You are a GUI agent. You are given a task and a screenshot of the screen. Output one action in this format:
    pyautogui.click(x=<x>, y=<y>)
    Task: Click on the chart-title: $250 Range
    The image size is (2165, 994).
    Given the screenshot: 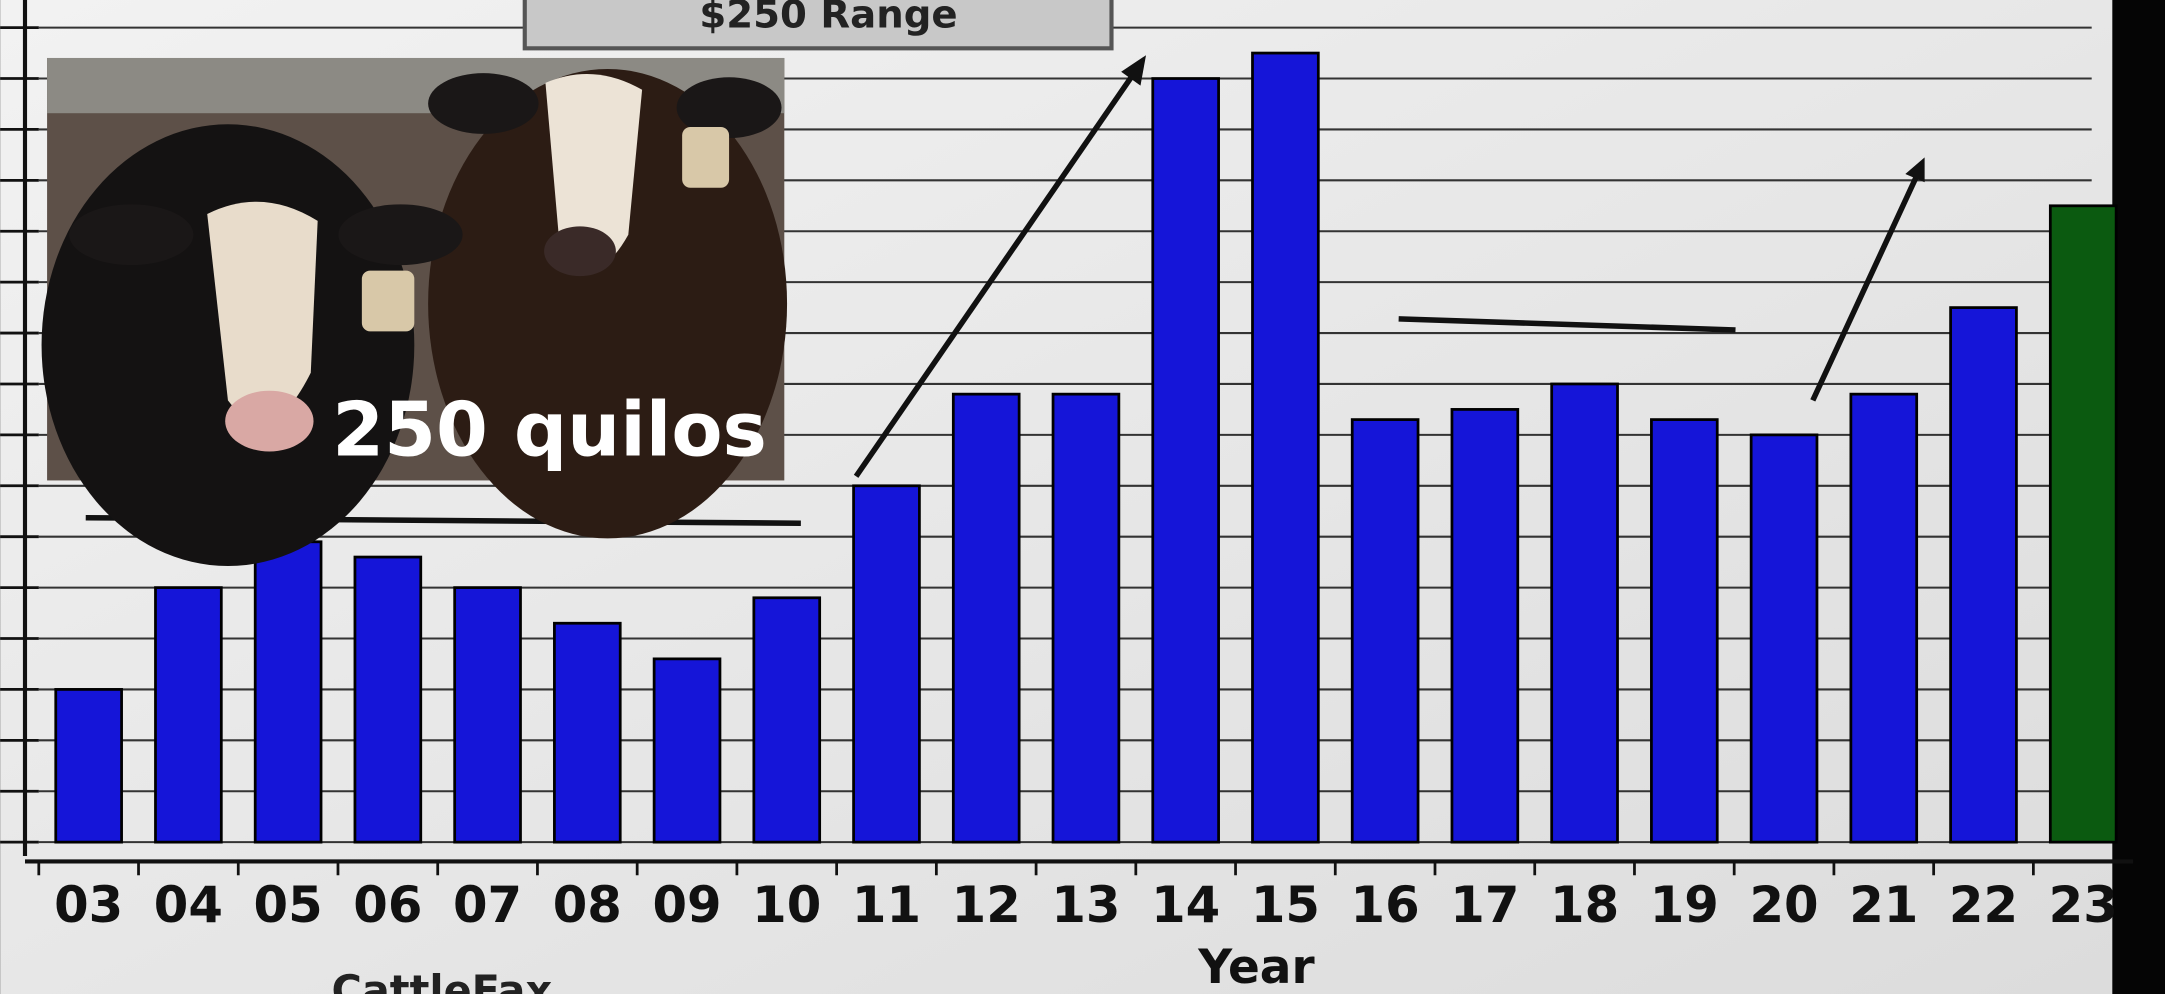 What is the action you would take?
    pyautogui.click(x=828, y=19)
    